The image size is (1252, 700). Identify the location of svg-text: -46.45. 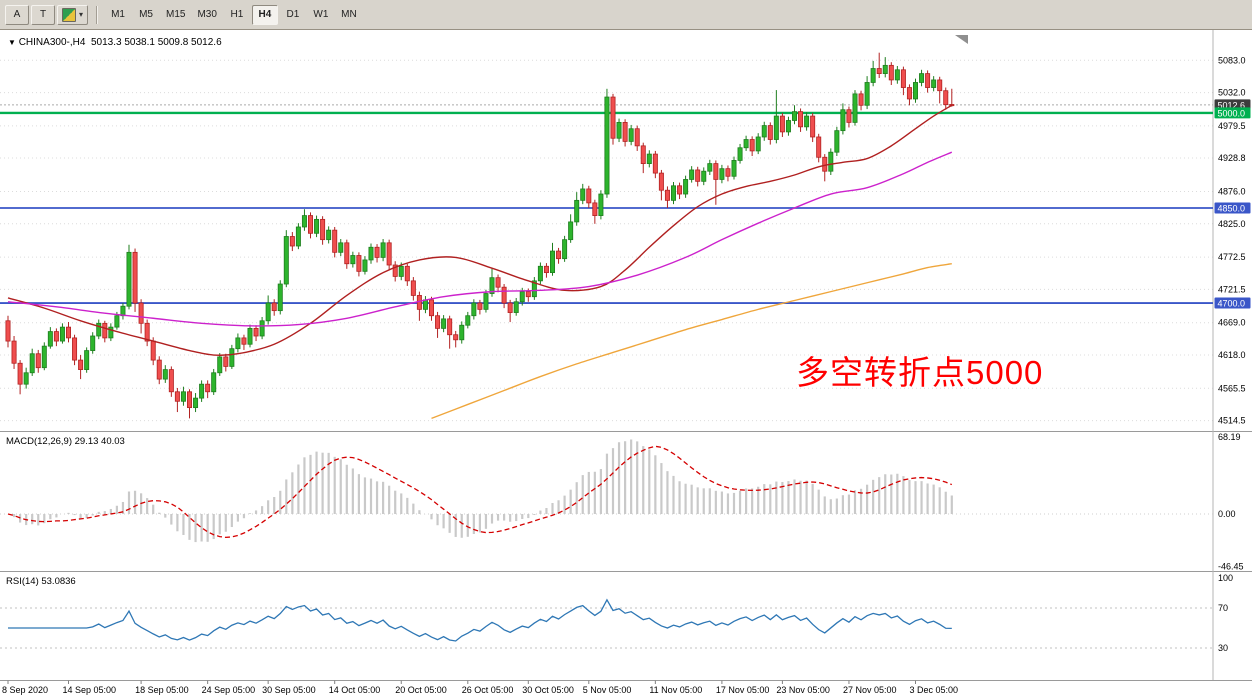
(1231, 566).